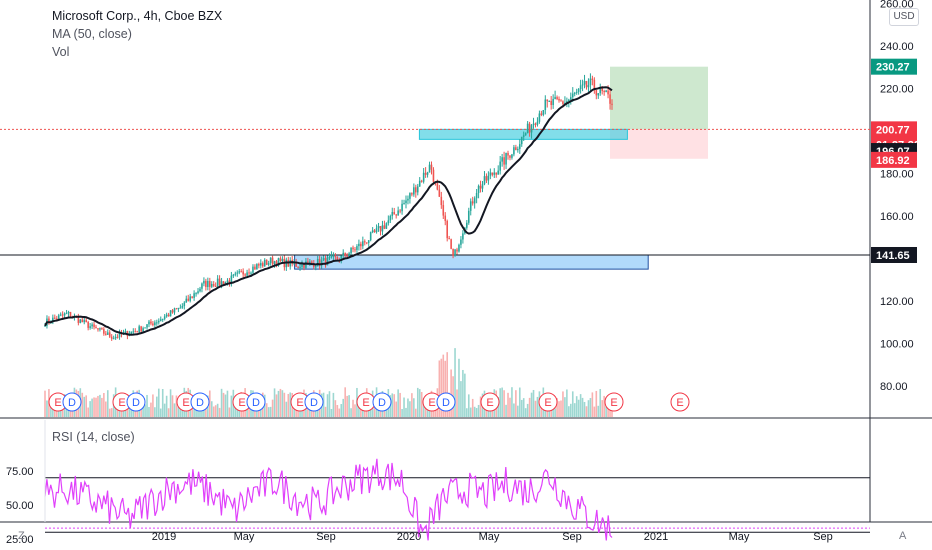 The image size is (932, 550). What do you see at coordinates (894, 254) in the screenshot?
I see `price-badge` at bounding box center [894, 254].